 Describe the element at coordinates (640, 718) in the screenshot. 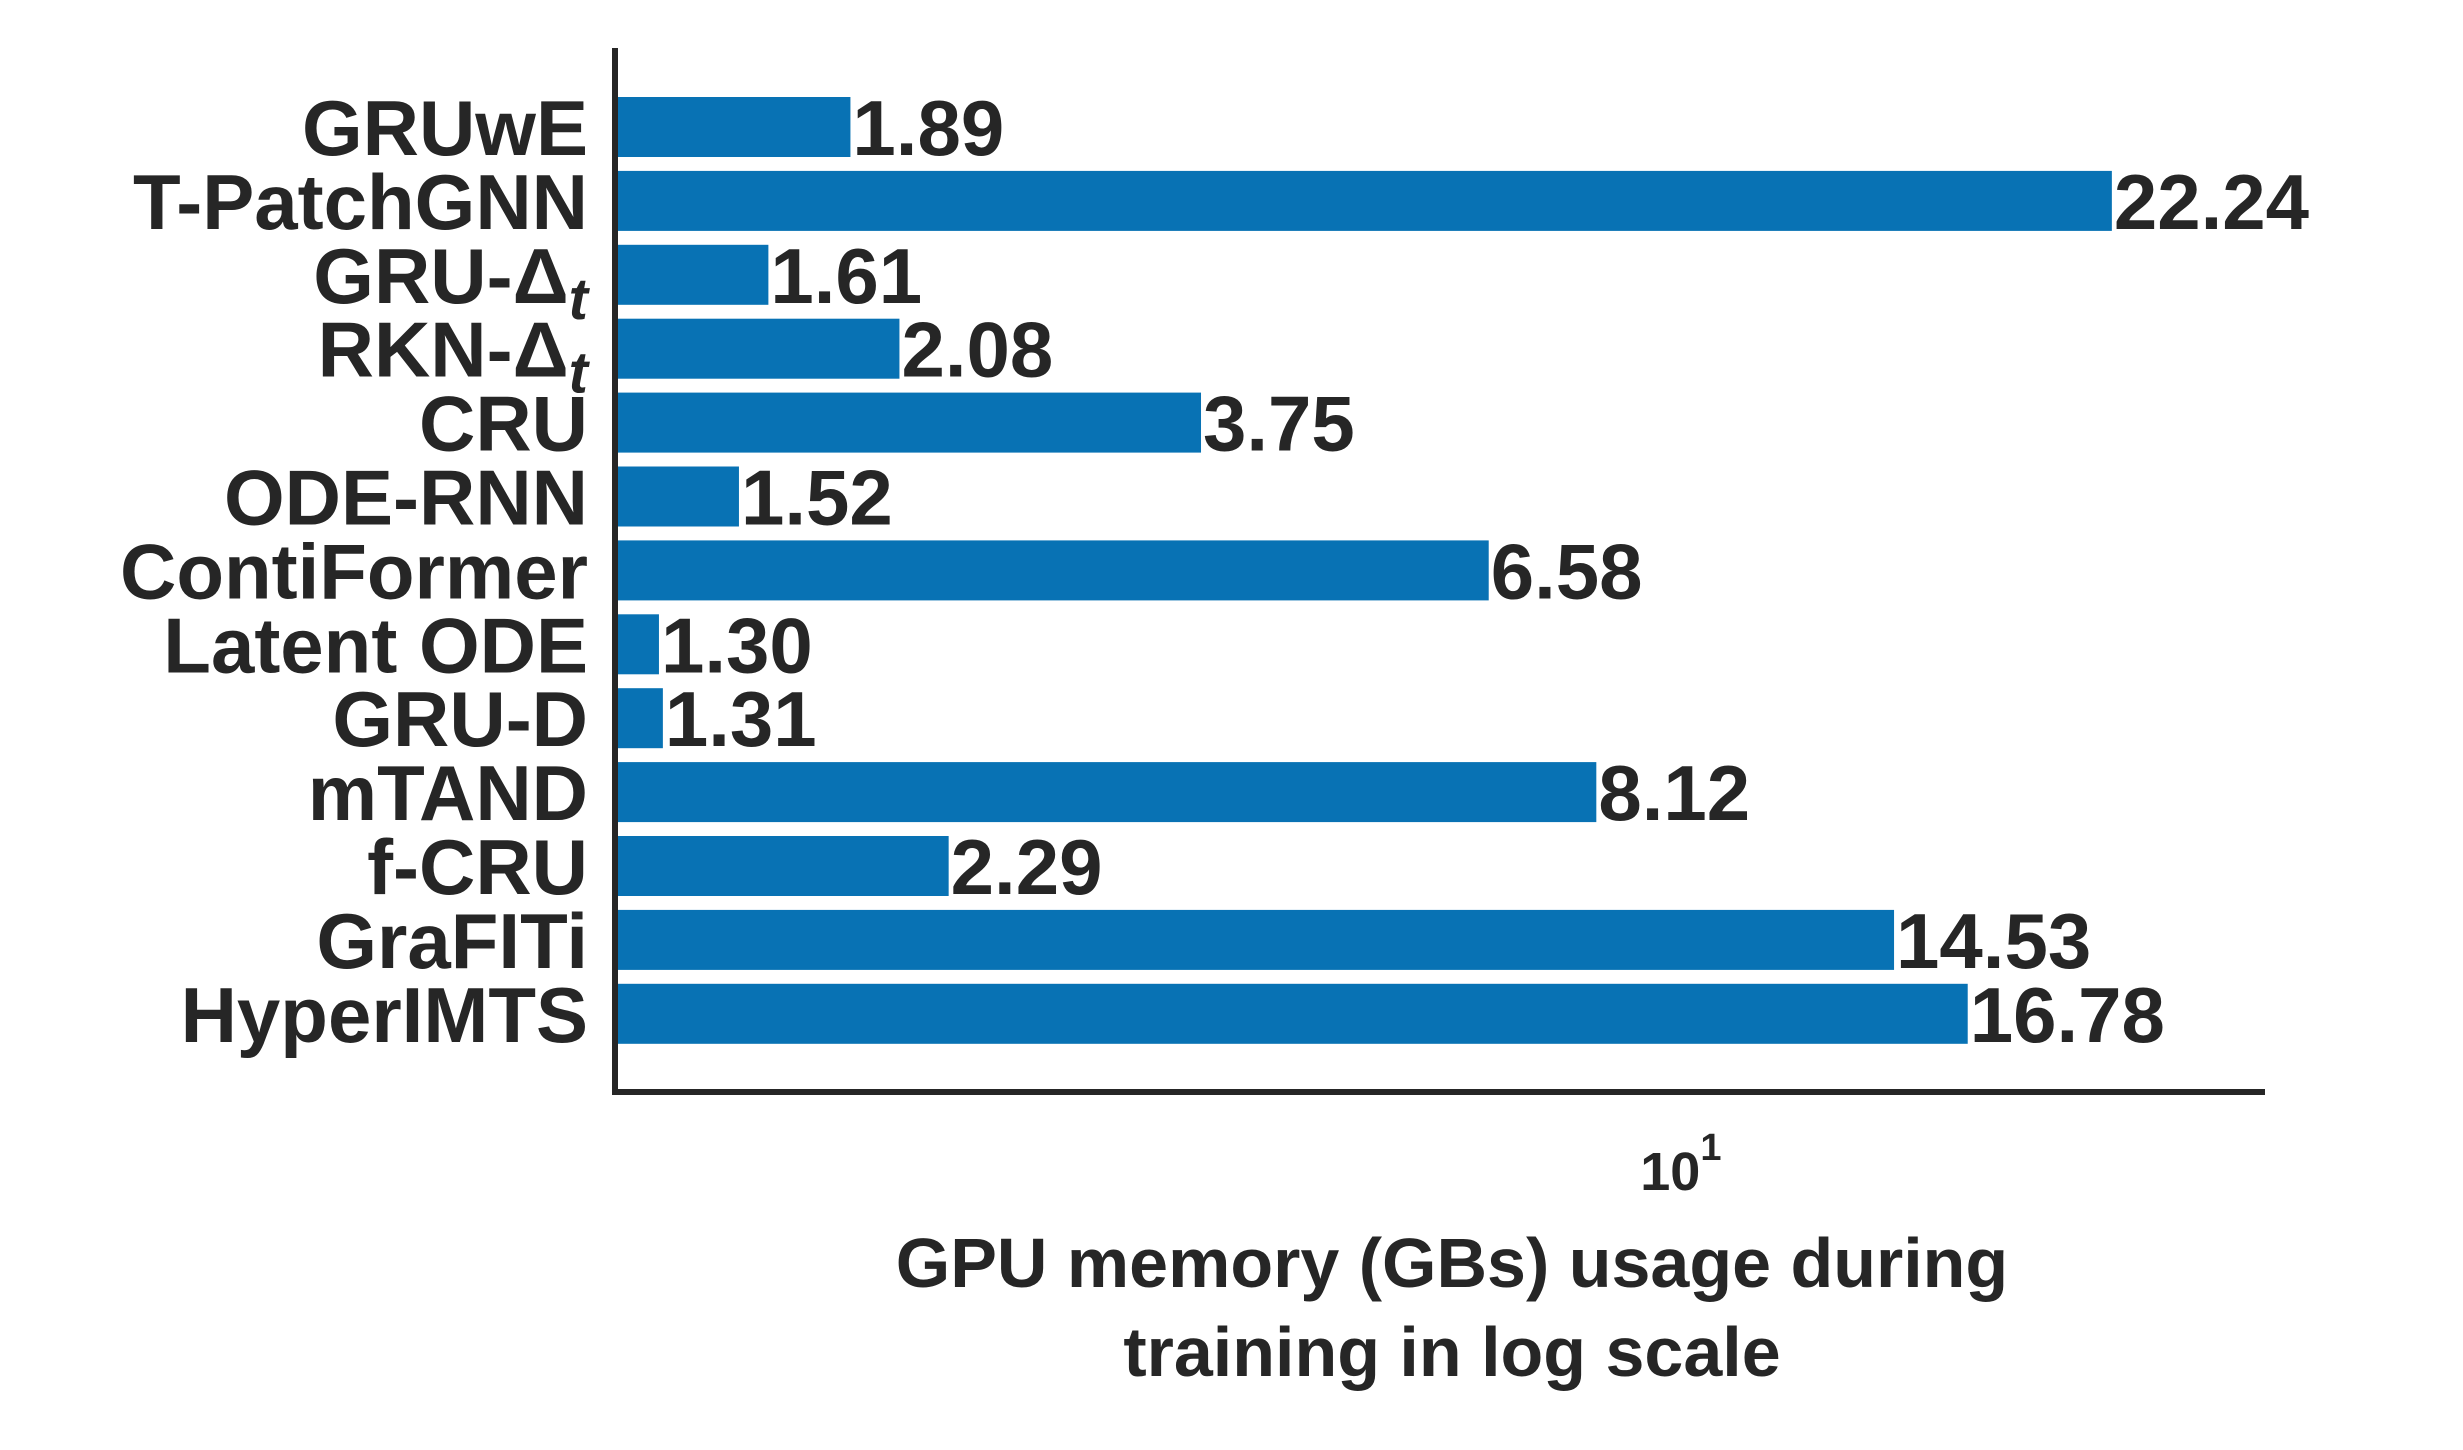

I see `bar-gru-d` at that location.